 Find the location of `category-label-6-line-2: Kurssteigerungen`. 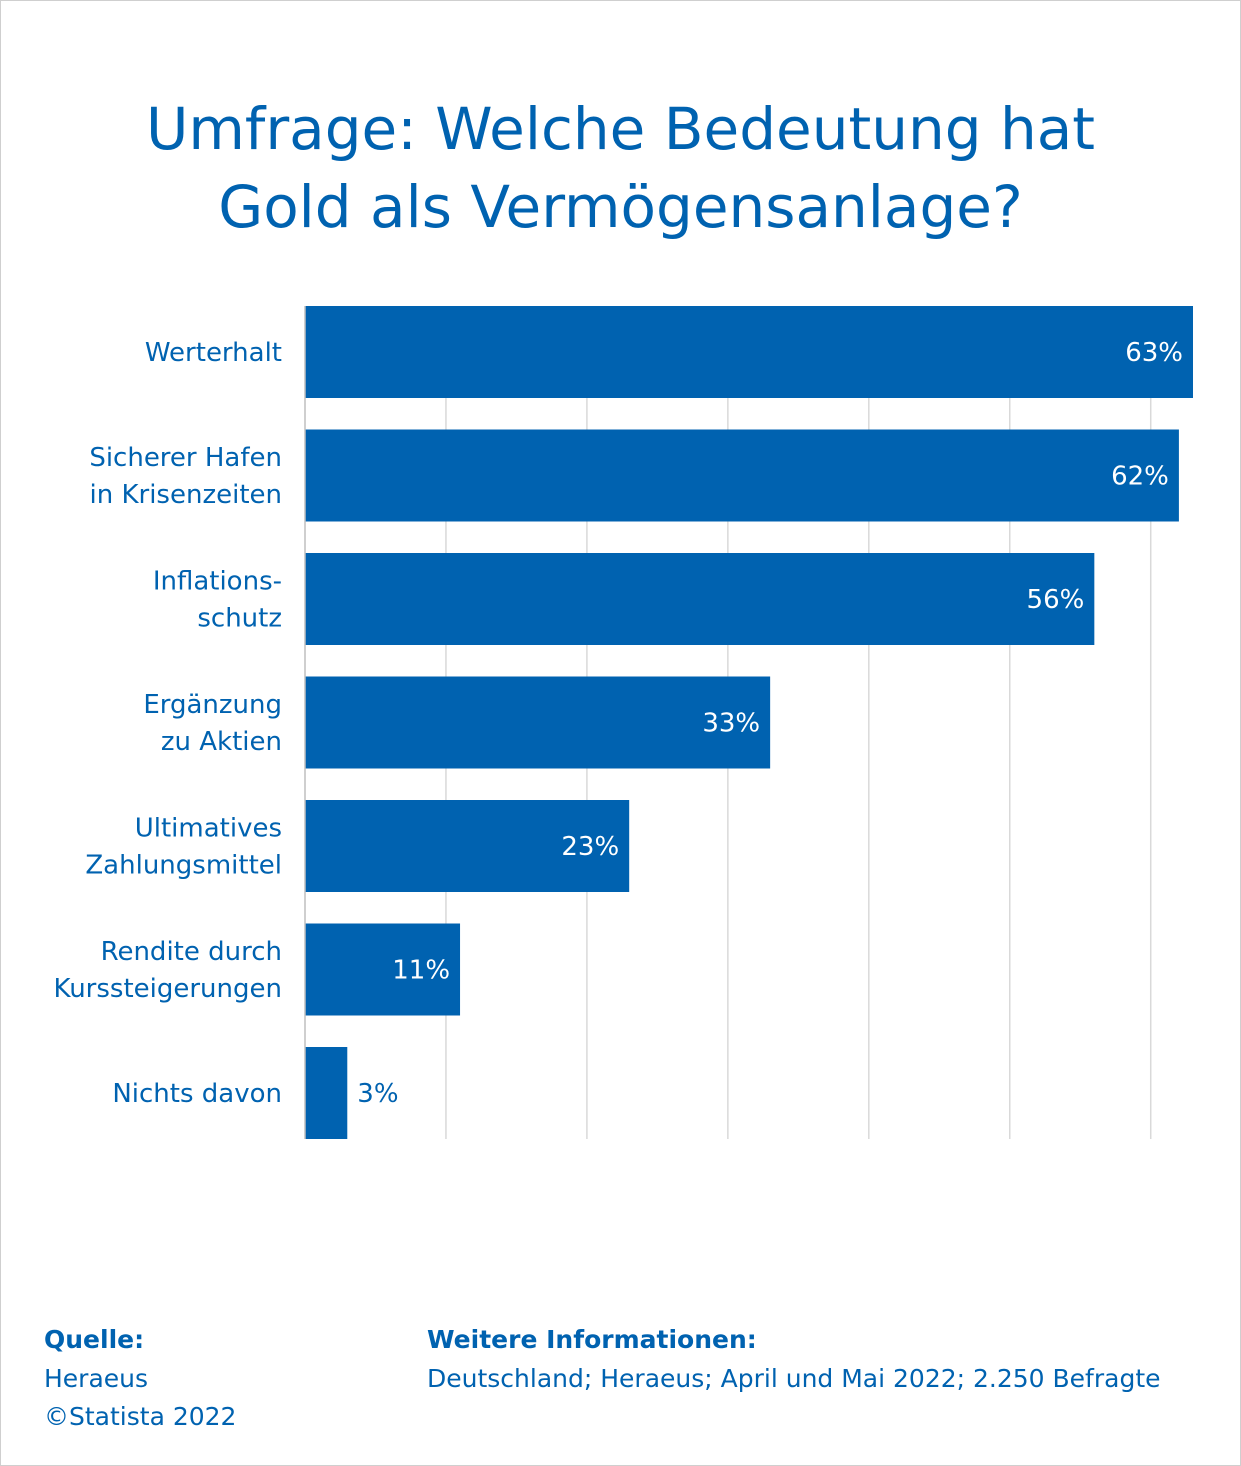

category-label-6-line-2: Kurssteigerungen is located at coordinates (167, 989).